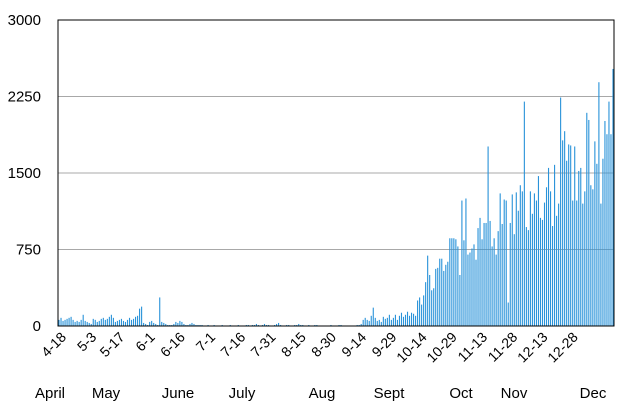 This screenshot has width=637, height=419. What do you see at coordinates (111, 344) in the screenshot?
I see `x-tick-label: 5-17` at bounding box center [111, 344].